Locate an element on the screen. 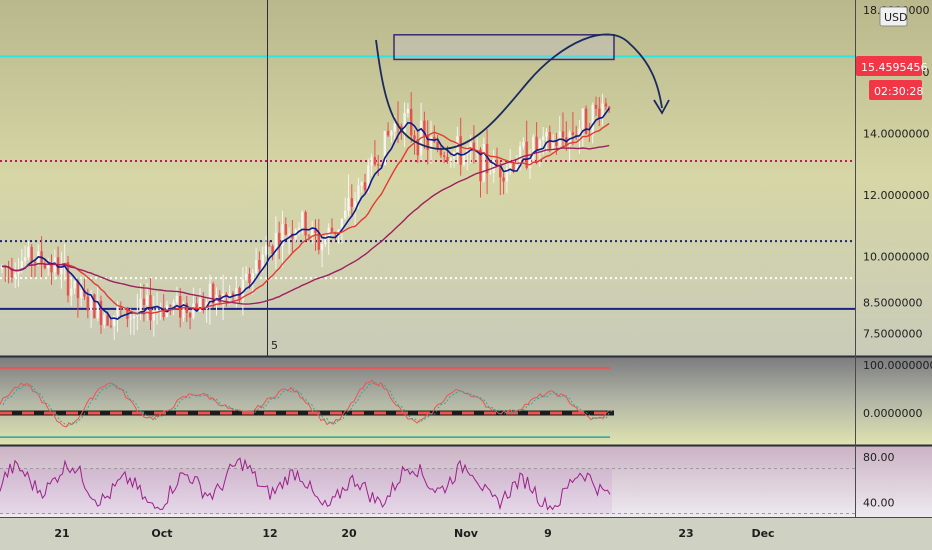 This screenshot has width=932, height=550. time-axis: 21 Oct 12 20 Nov 9 23 Dec is located at coordinates (414, 533).